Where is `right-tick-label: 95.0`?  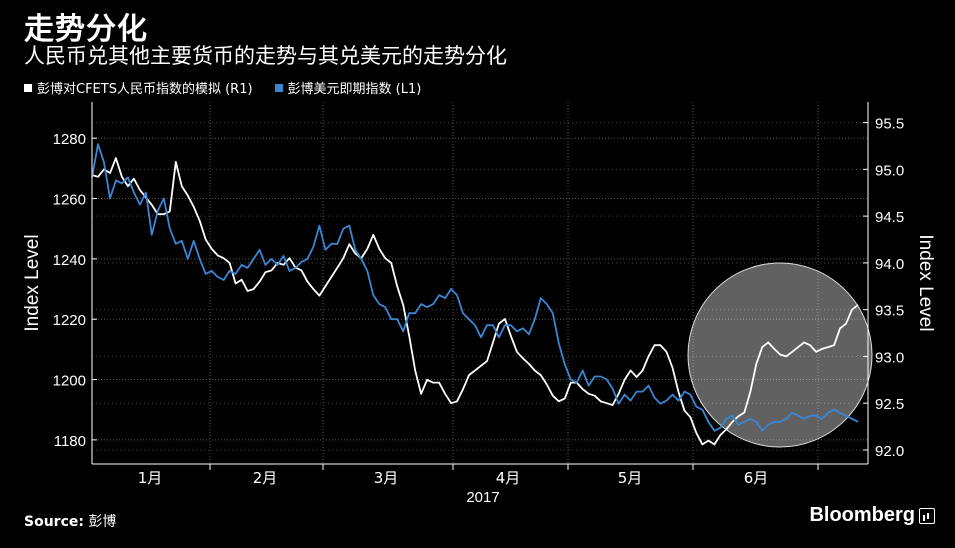 right-tick-label: 95.0 is located at coordinates (889, 170).